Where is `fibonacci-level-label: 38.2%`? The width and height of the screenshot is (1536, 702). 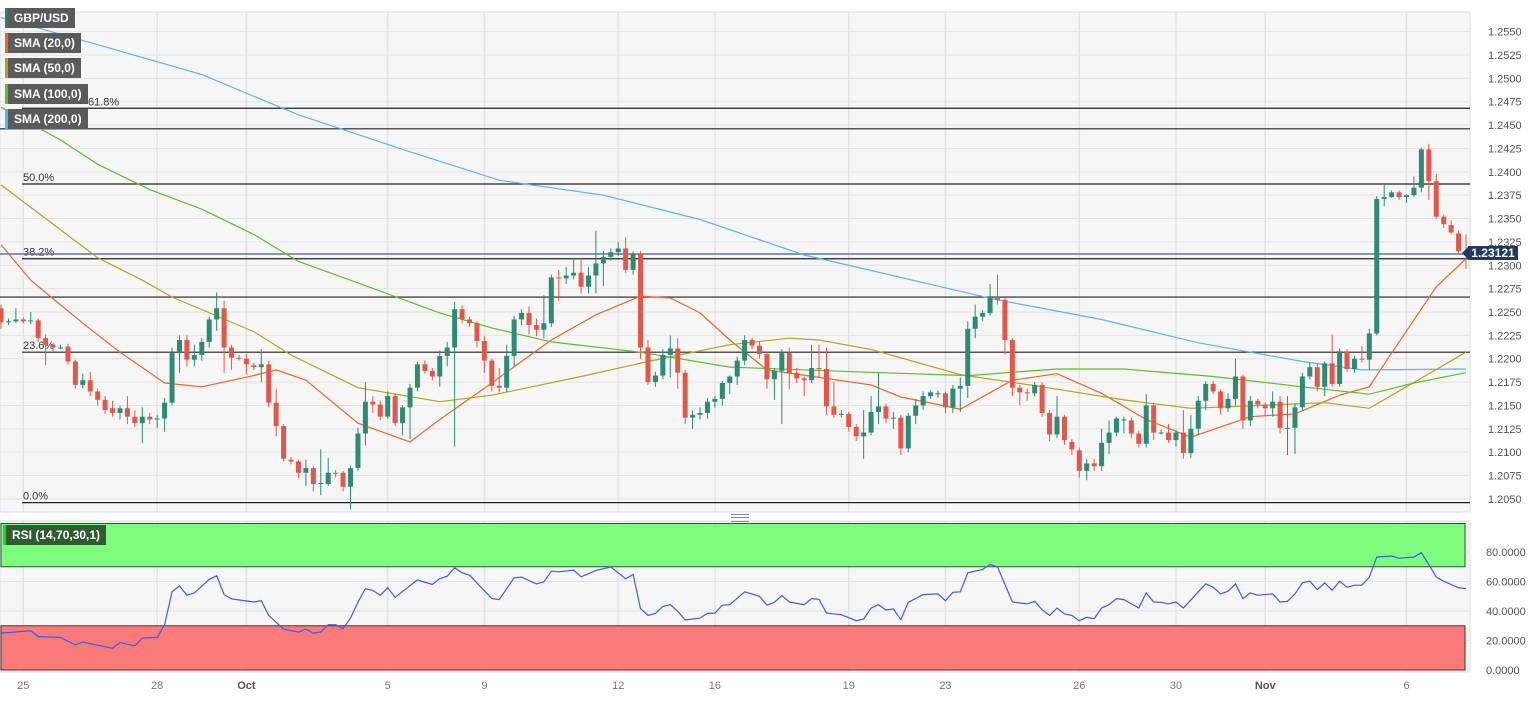
fibonacci-level-label: 38.2% is located at coordinates (38, 253).